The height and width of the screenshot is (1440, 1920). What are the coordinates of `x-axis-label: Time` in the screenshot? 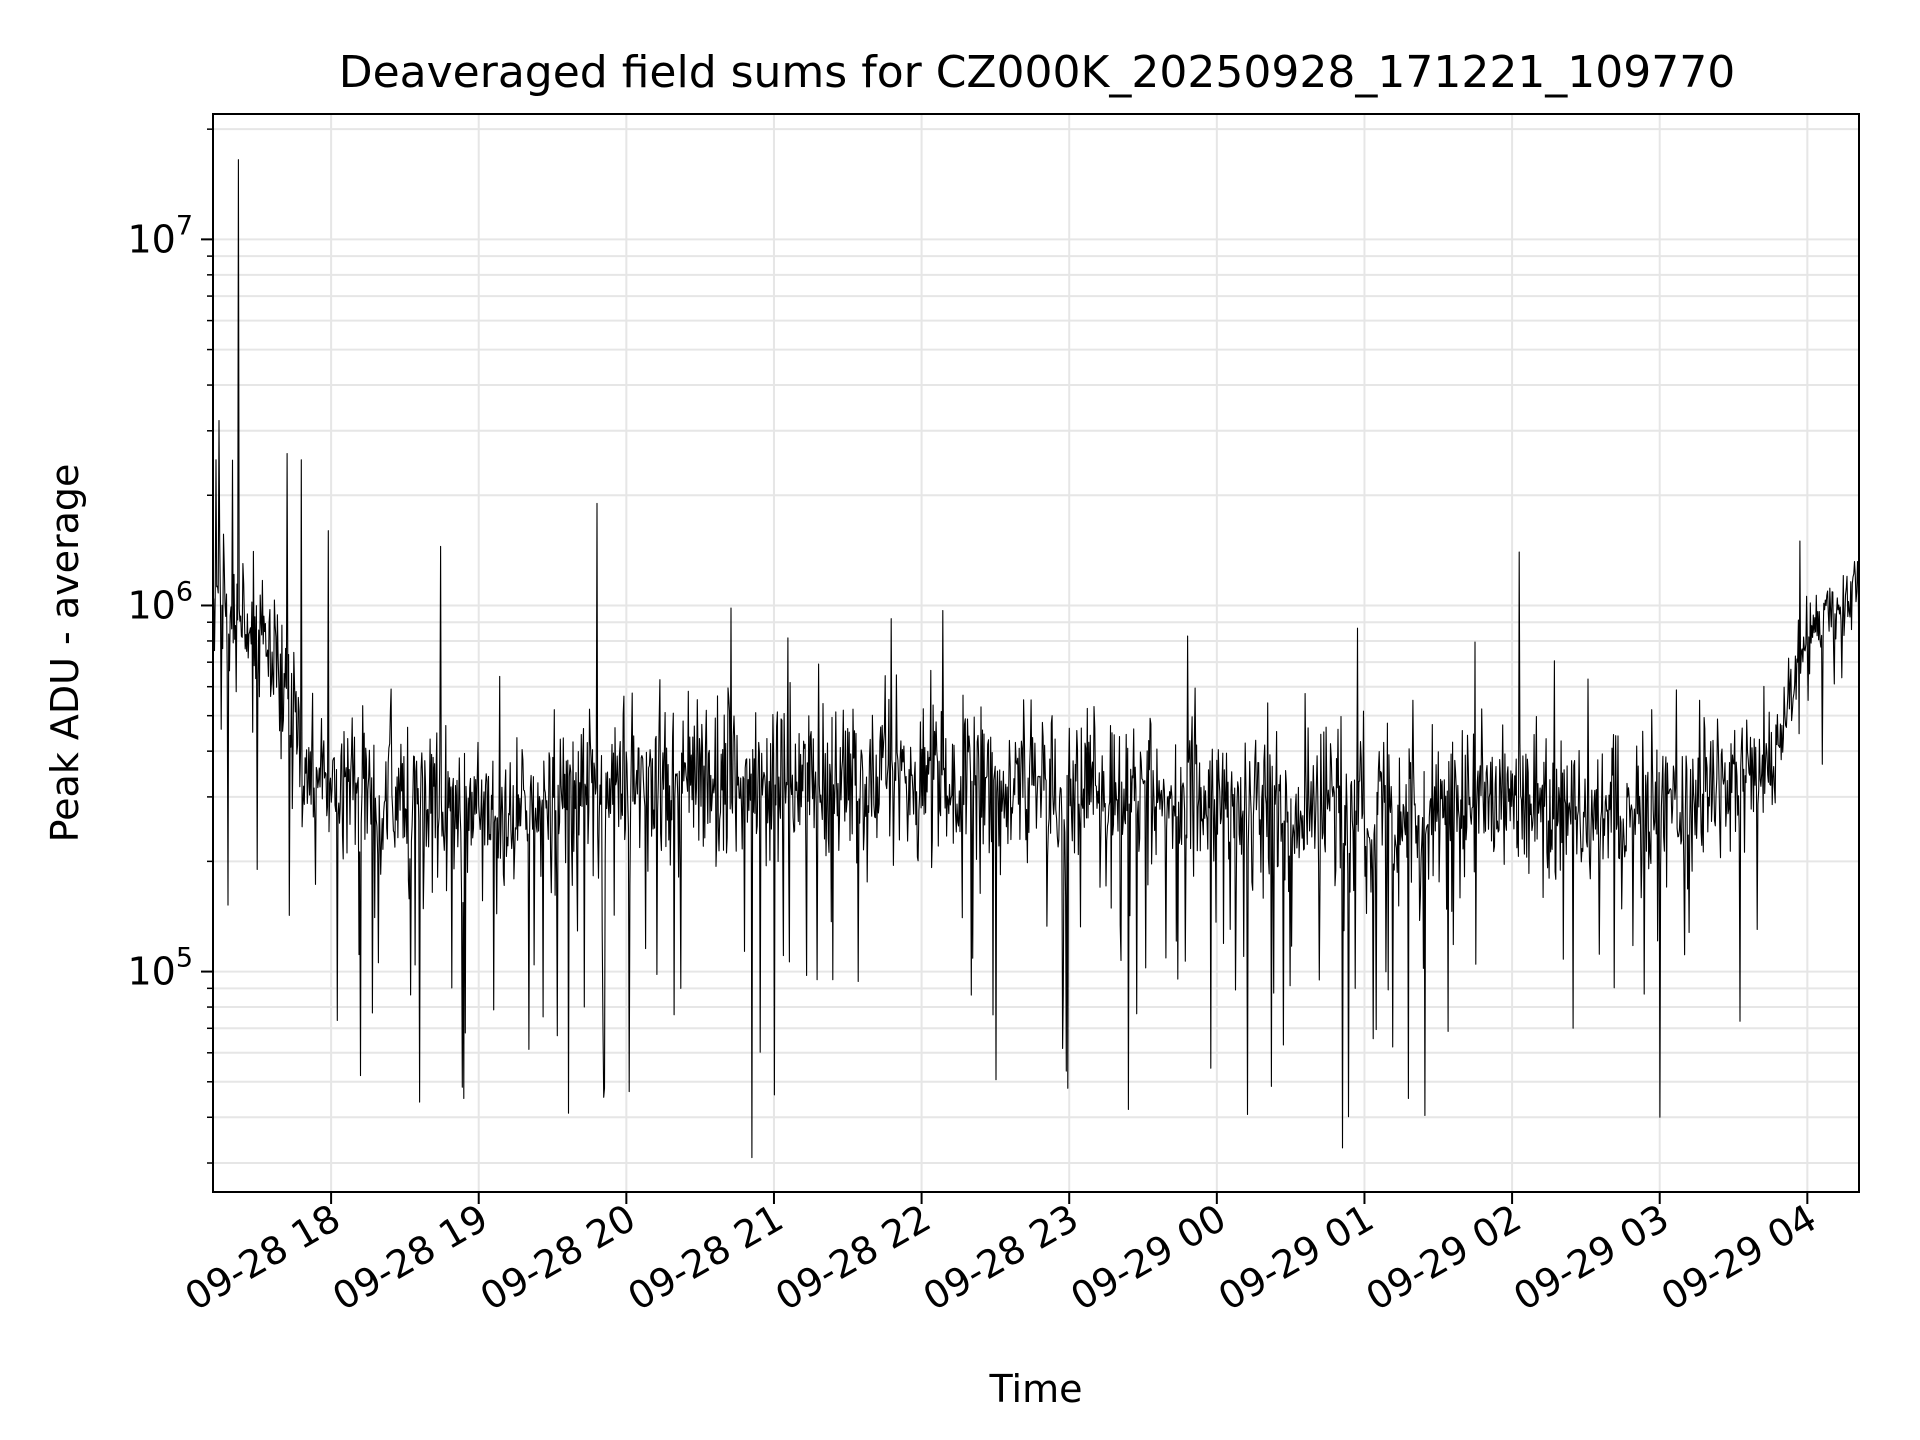 It's located at (1036, 1389).